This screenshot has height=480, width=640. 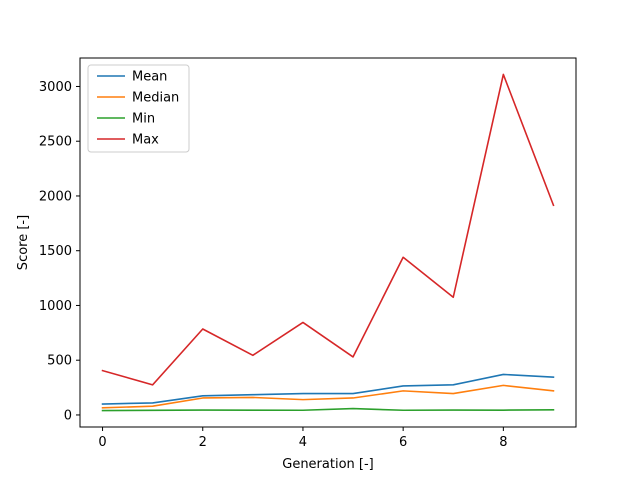 I want to click on series-line-mean, so click(x=328, y=389).